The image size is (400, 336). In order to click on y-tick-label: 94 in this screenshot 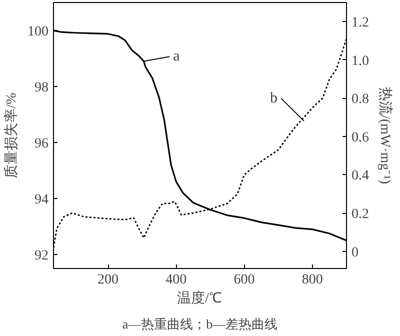, I will do `click(41, 200)`.